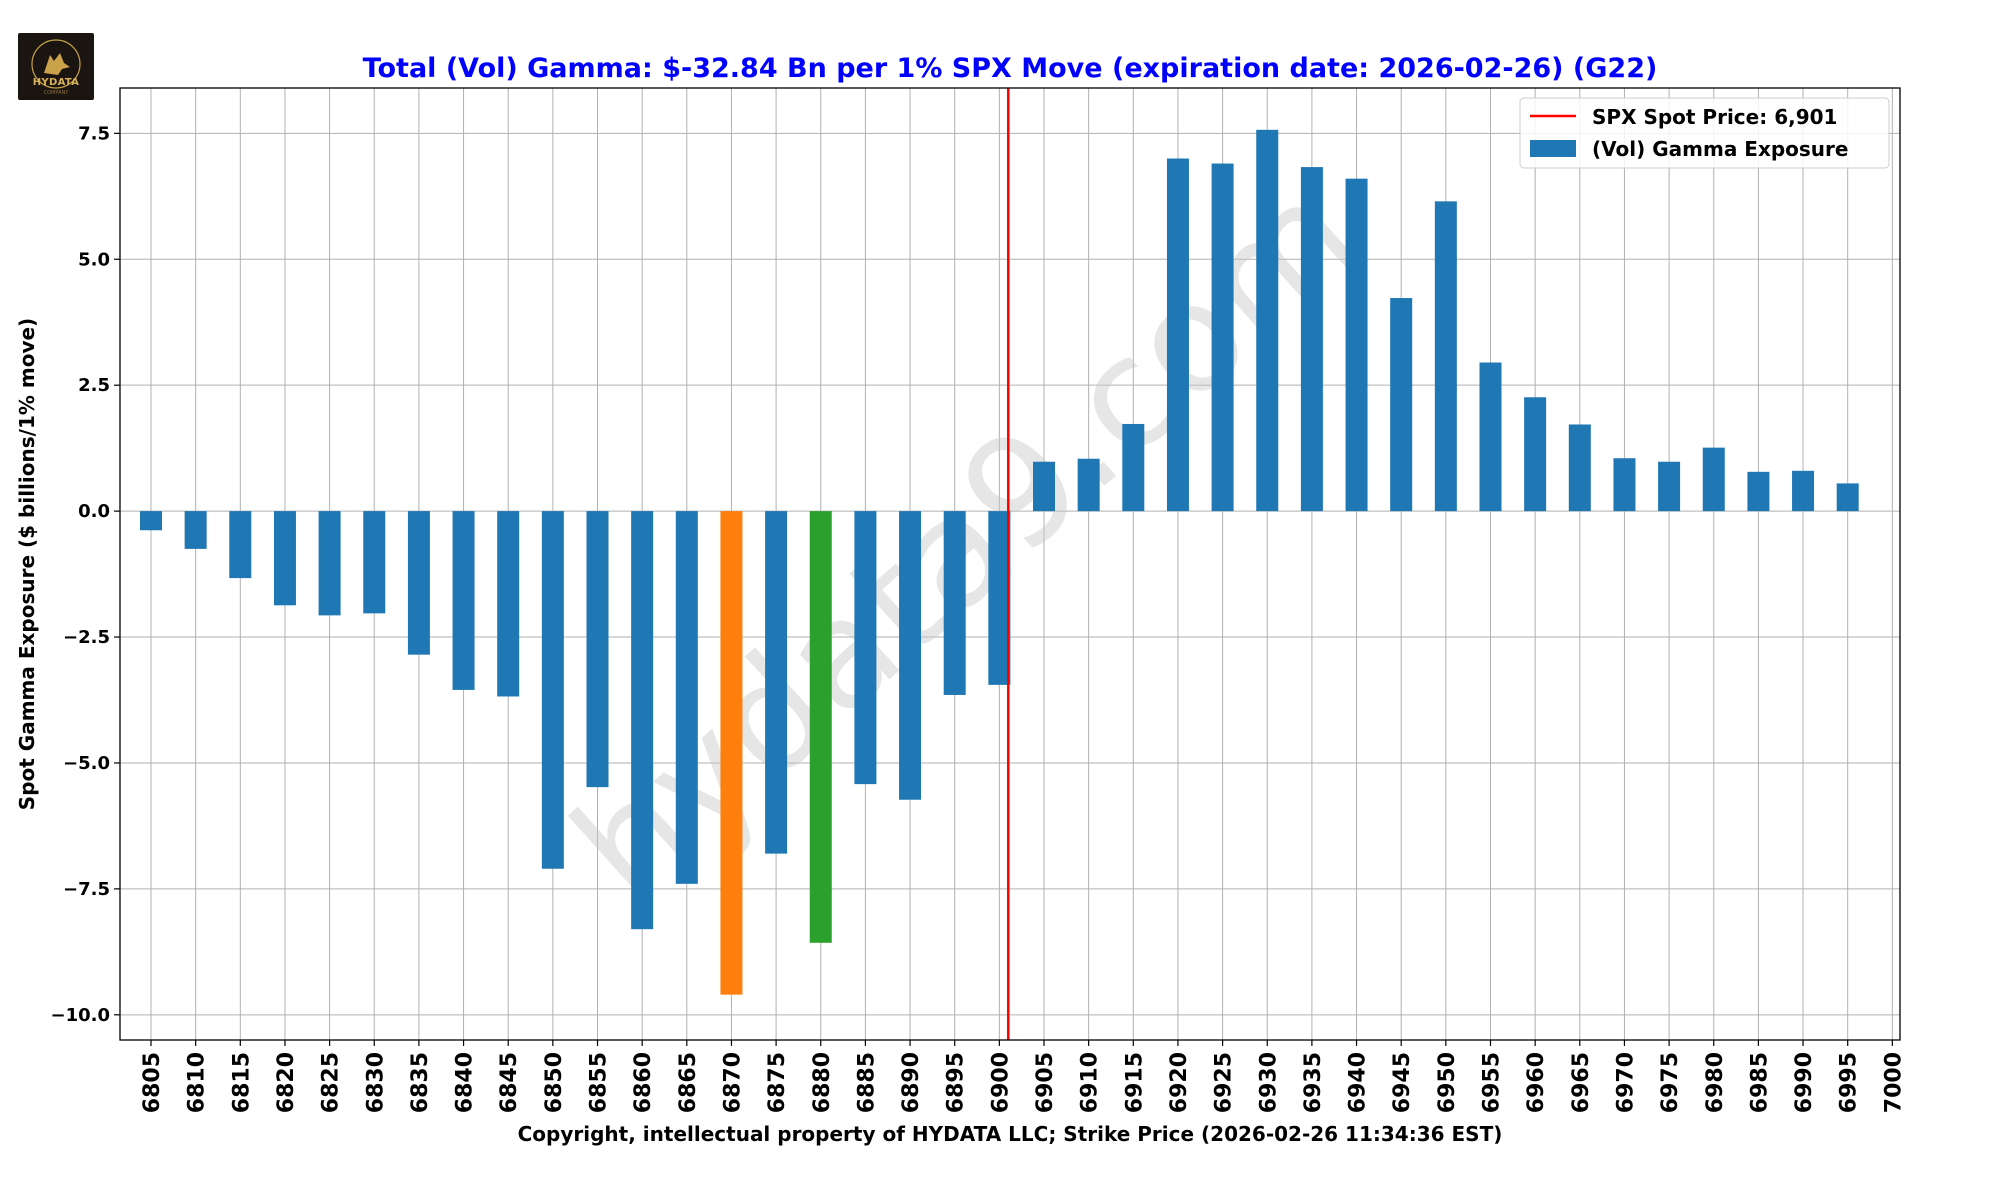 This screenshot has height=1200, width=2000. I want to click on x-tick-label: 6855, so click(599, 1082).